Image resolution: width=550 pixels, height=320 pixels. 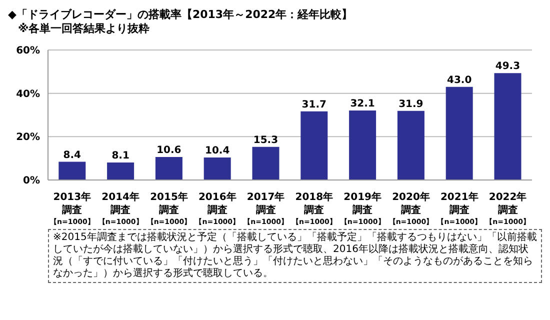 I want to click on data-label: 49.3, so click(x=507, y=66).